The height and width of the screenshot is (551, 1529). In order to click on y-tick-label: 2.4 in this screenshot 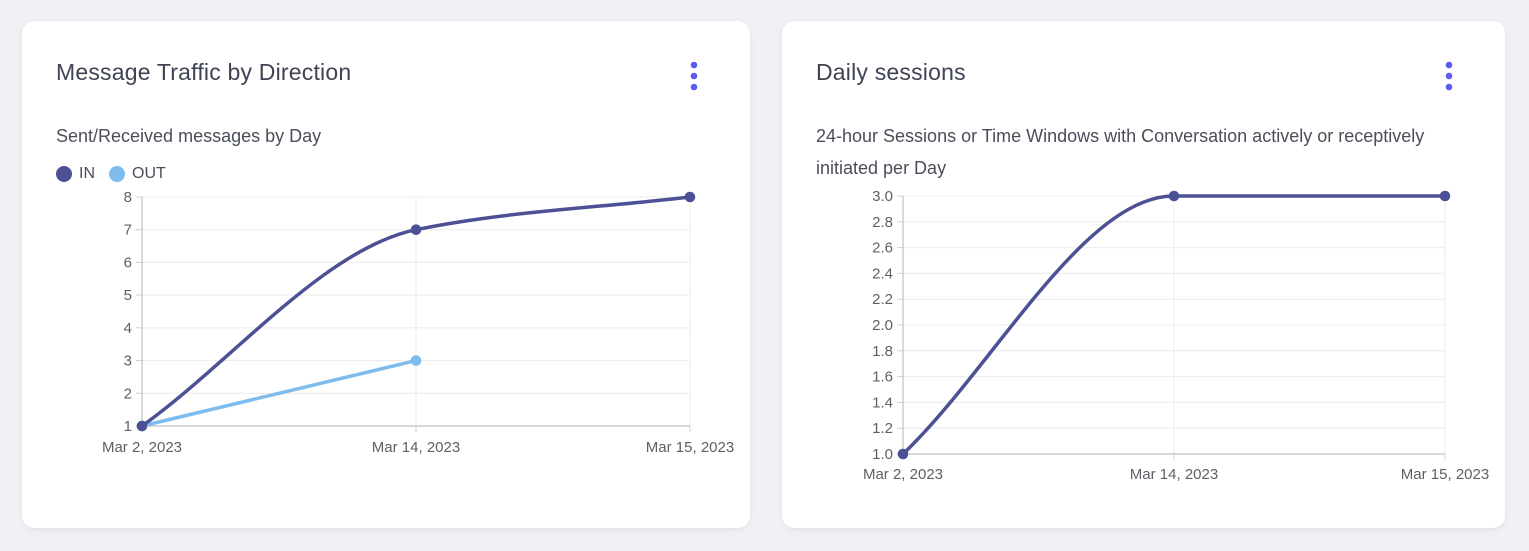, I will do `click(882, 273)`.